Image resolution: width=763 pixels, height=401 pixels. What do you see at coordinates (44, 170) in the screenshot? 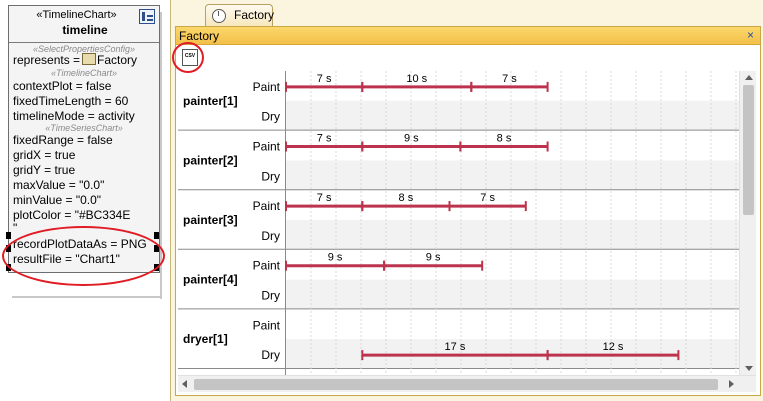
I see `property-grid-y: gridY = true` at bounding box center [44, 170].